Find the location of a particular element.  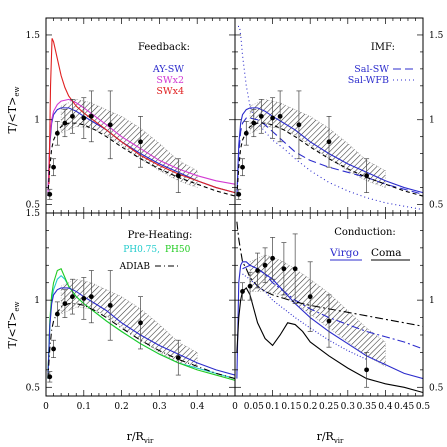

panel-4-hatched-band is located at coordinates (317, 310).